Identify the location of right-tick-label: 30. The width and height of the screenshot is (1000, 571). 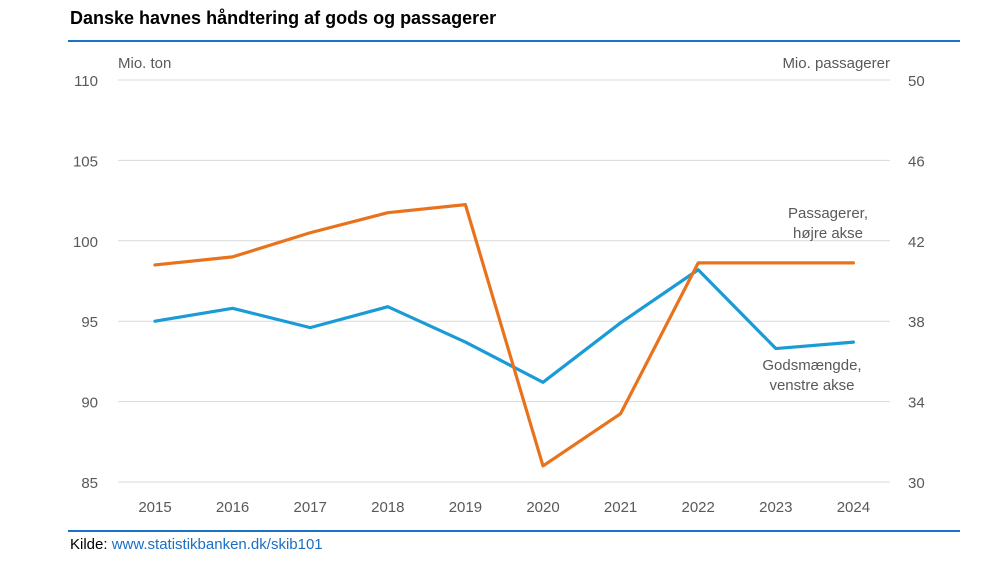
(916, 483).